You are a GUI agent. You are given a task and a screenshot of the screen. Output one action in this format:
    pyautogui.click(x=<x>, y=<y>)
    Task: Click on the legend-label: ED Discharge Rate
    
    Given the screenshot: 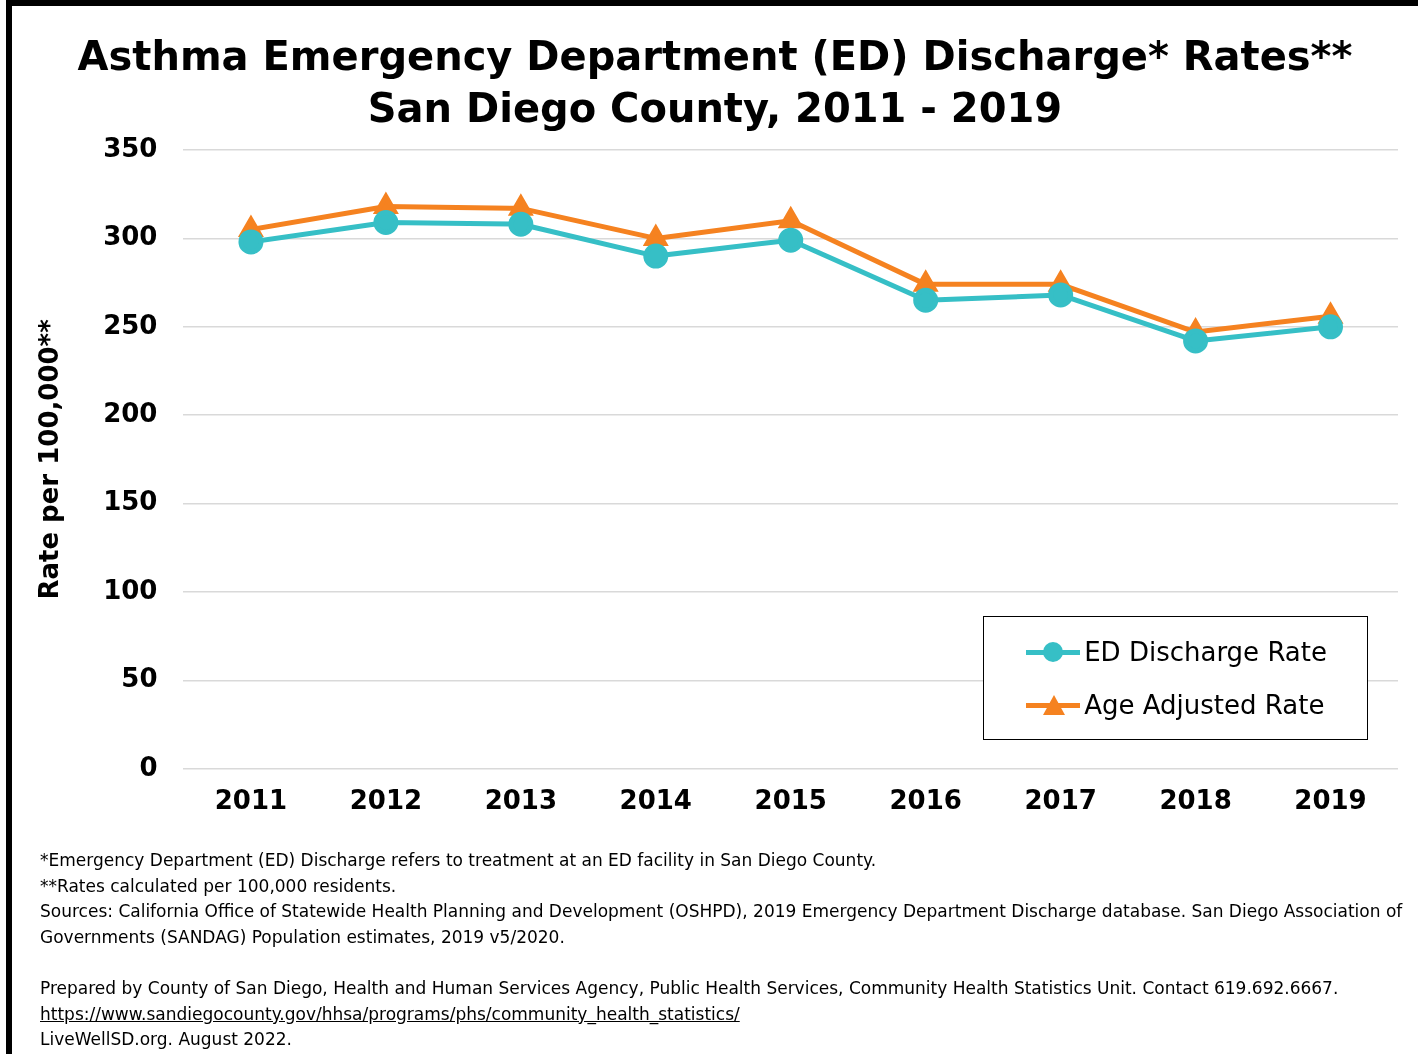 What is the action you would take?
    pyautogui.click(x=1205, y=651)
    